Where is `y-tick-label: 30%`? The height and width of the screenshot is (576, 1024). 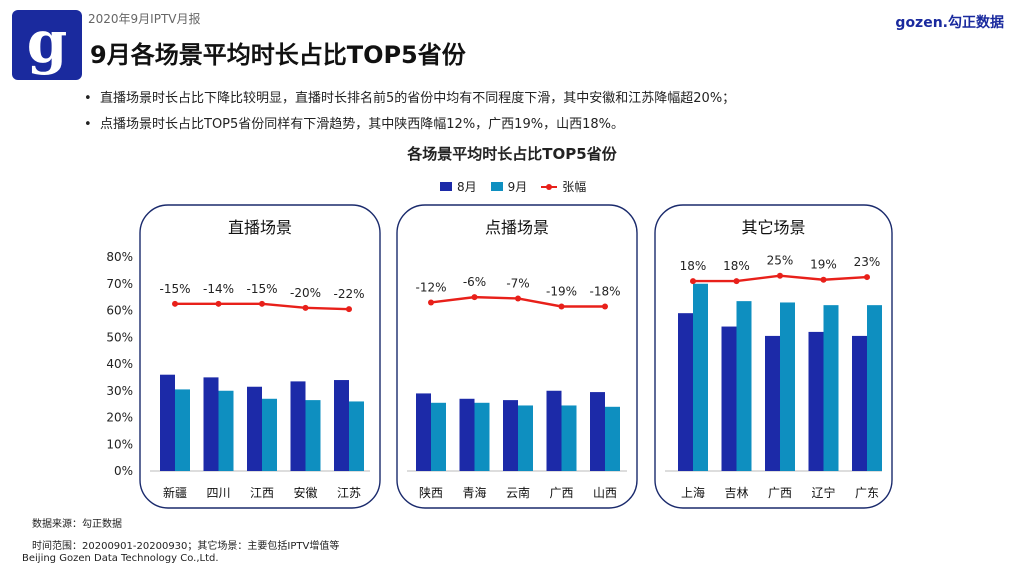 y-tick-label: 30% is located at coordinates (119, 391).